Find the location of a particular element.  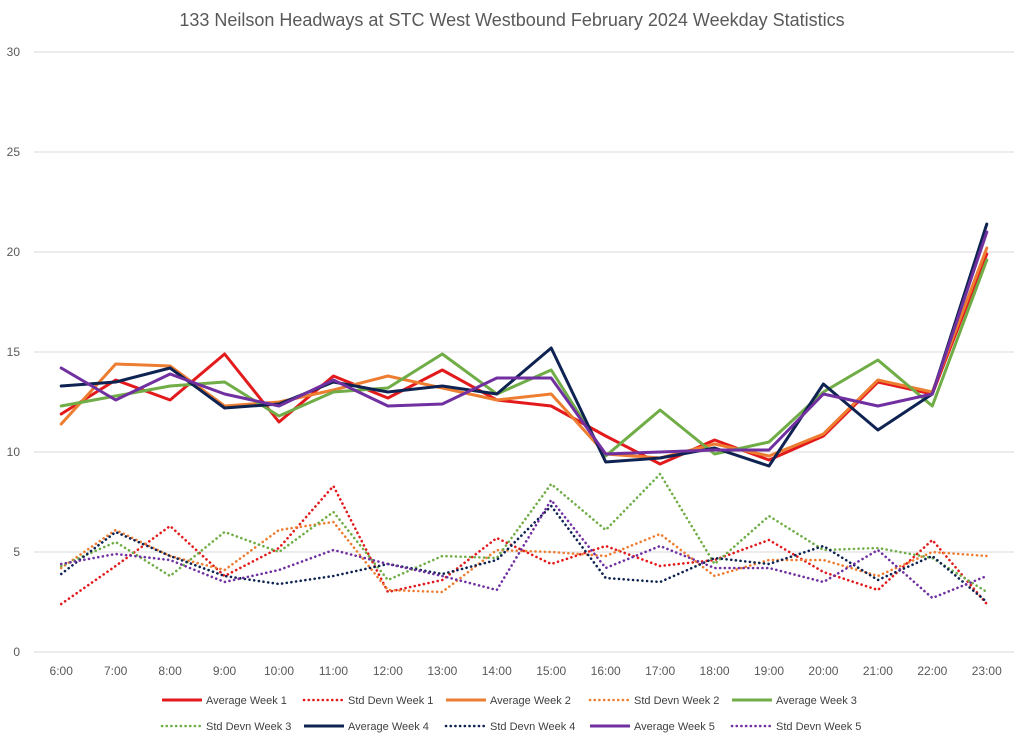

x-tick-label: 21:00 is located at coordinates (878, 671).